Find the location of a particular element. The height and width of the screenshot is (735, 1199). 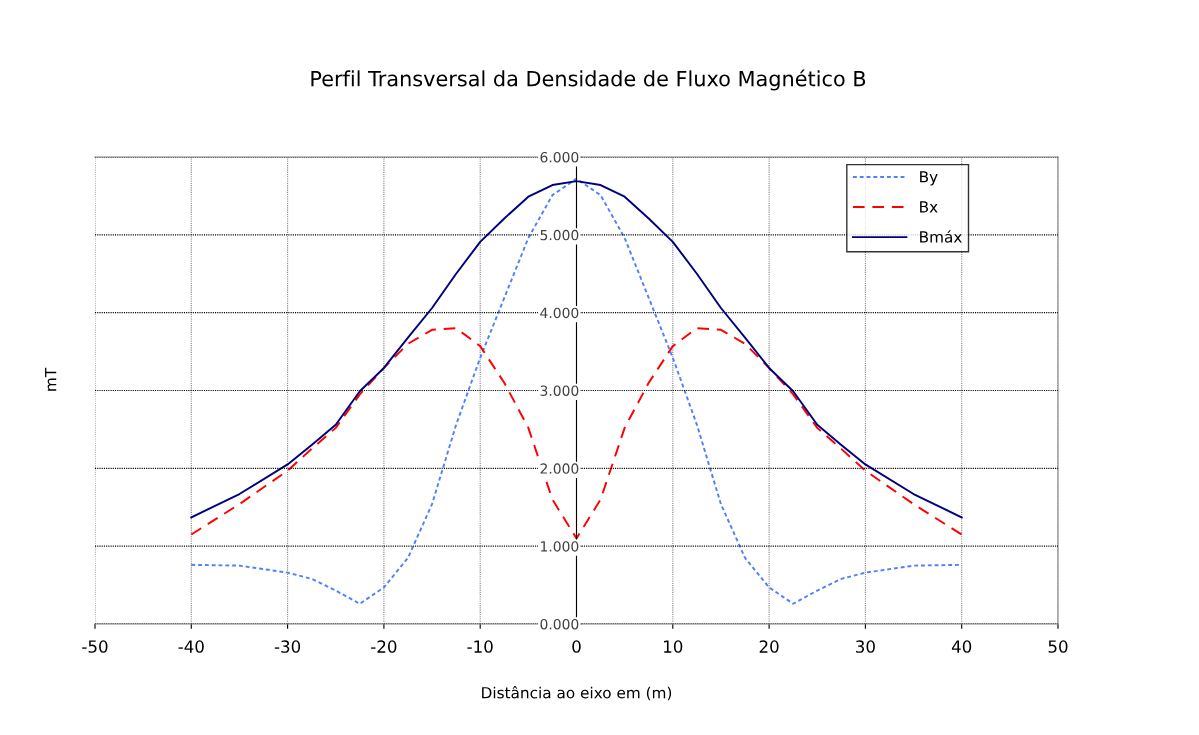

x-tick-label: 0 is located at coordinates (576, 646).